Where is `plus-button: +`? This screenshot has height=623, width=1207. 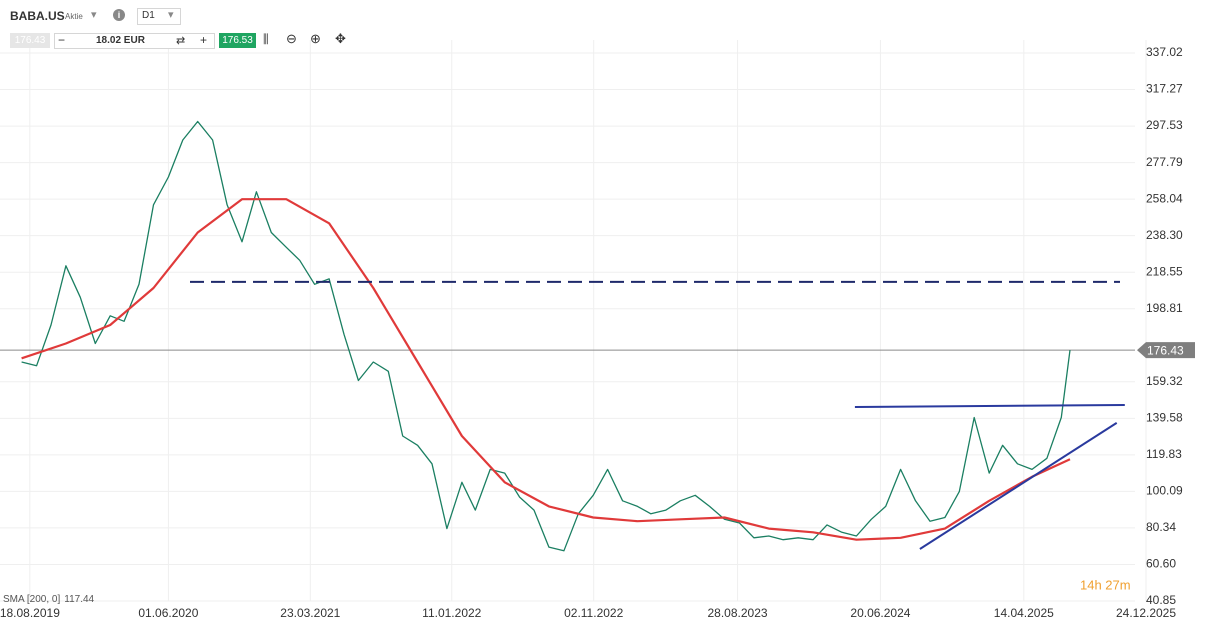
plus-button: + is located at coordinates (204, 40).